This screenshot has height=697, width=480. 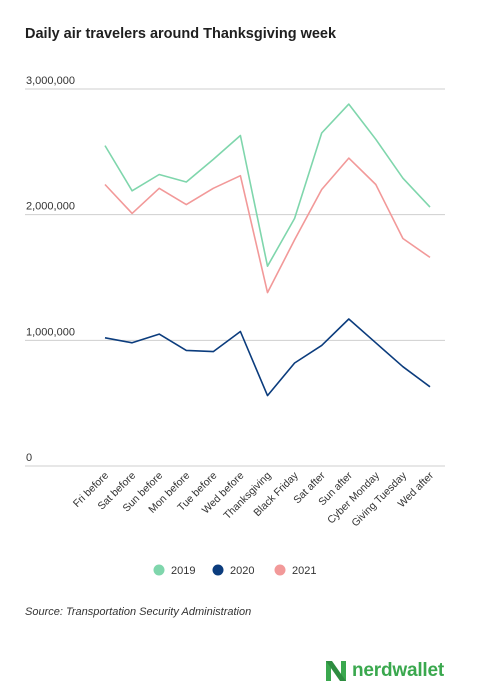 I want to click on y-axis-labels: 0 1,000,000 2,000,000 3,000,000, so click(x=50, y=269).